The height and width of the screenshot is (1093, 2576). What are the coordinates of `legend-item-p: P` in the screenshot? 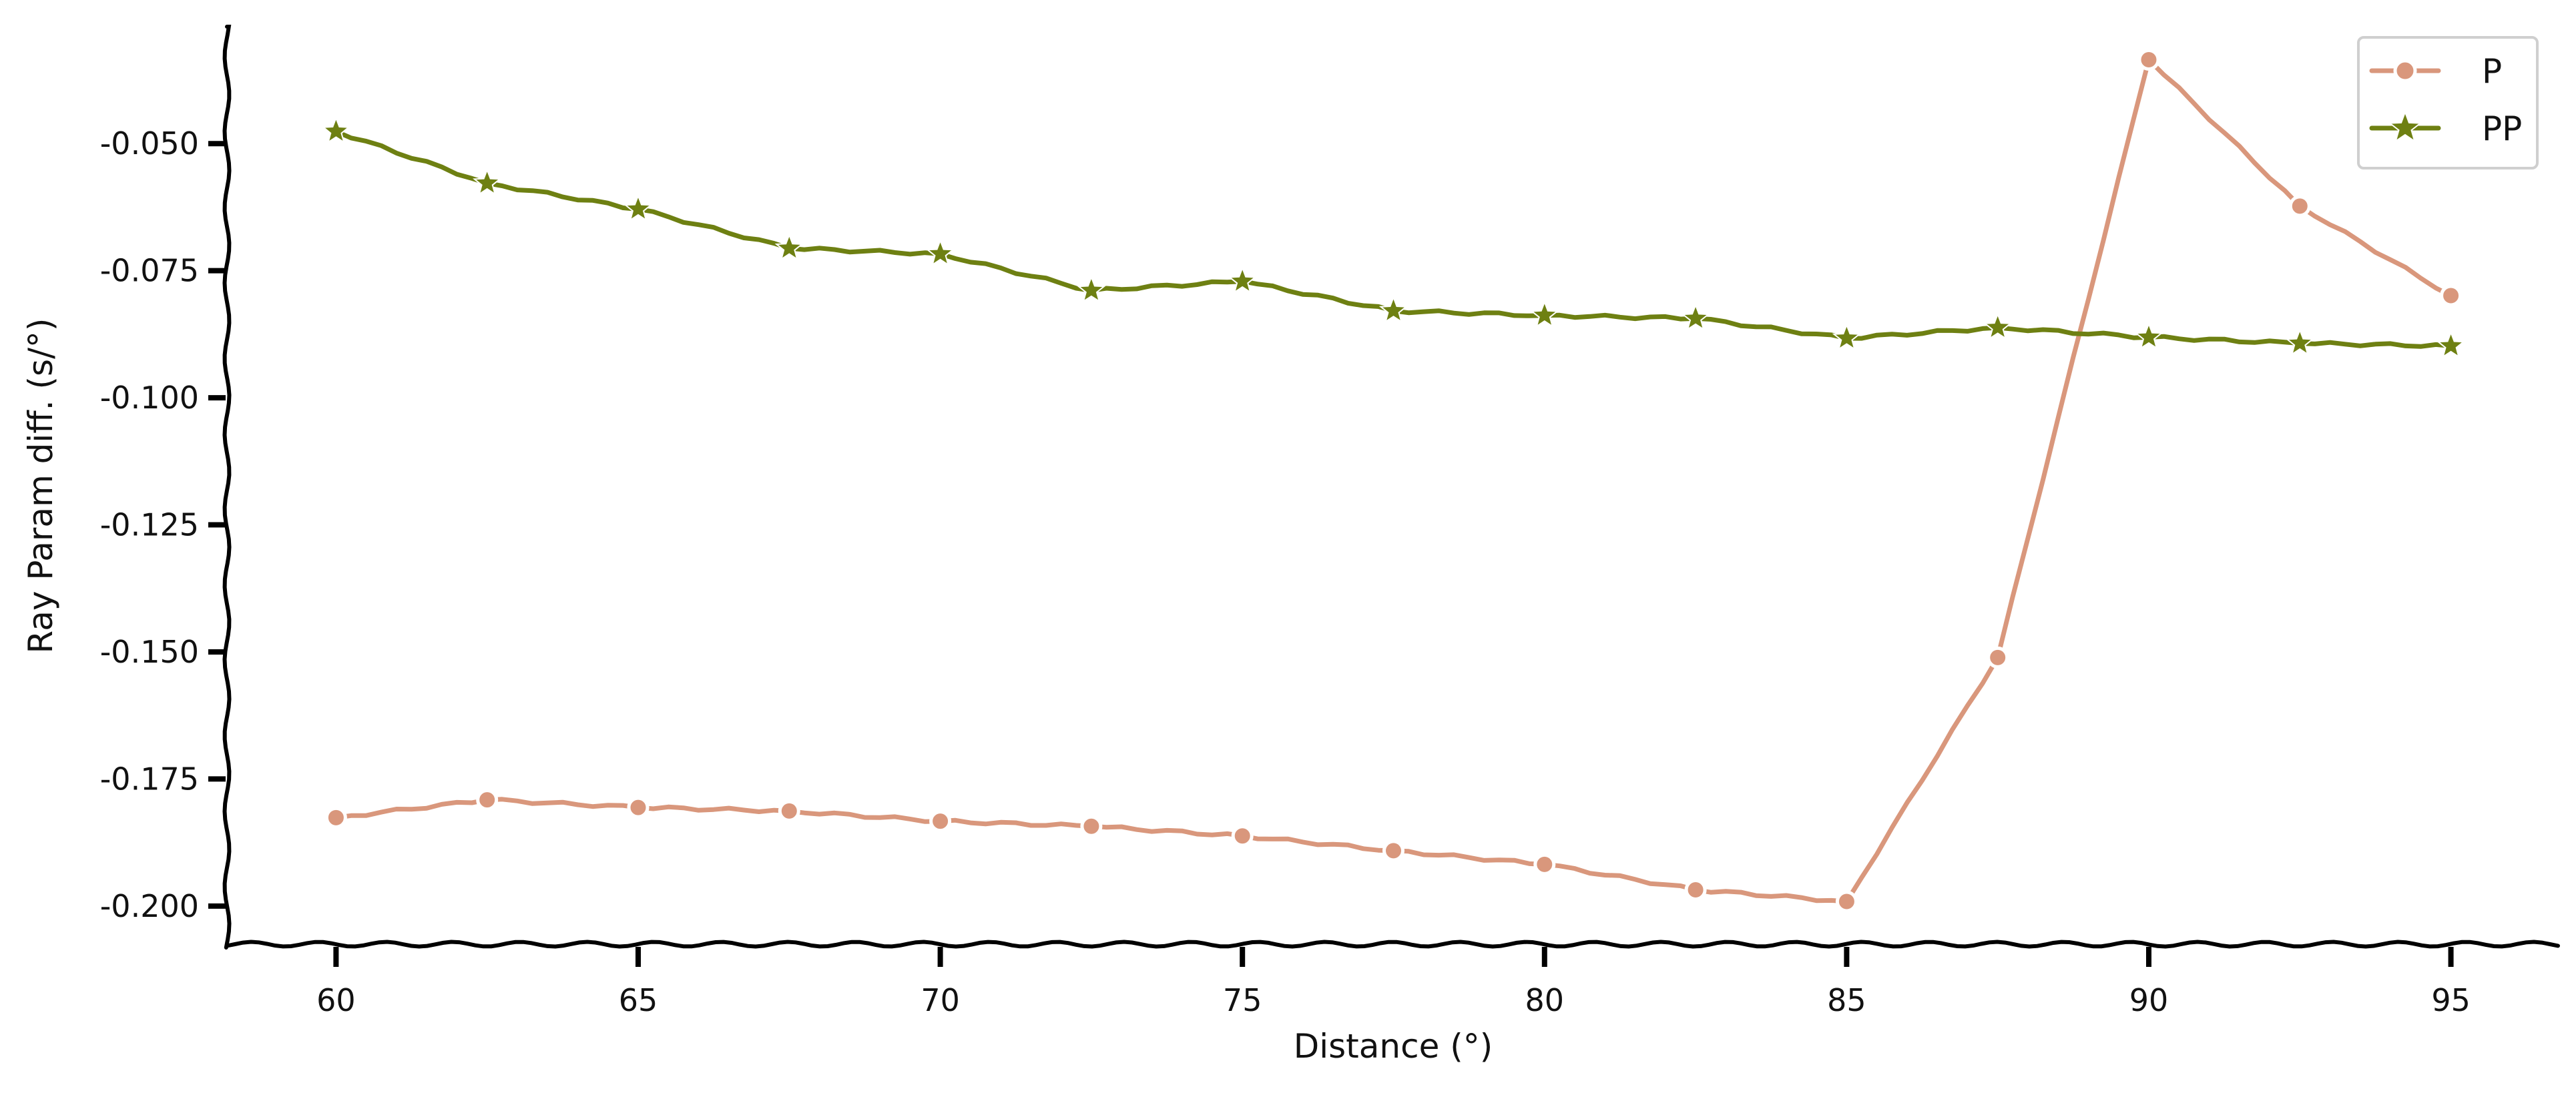 It's located at (2435, 71).